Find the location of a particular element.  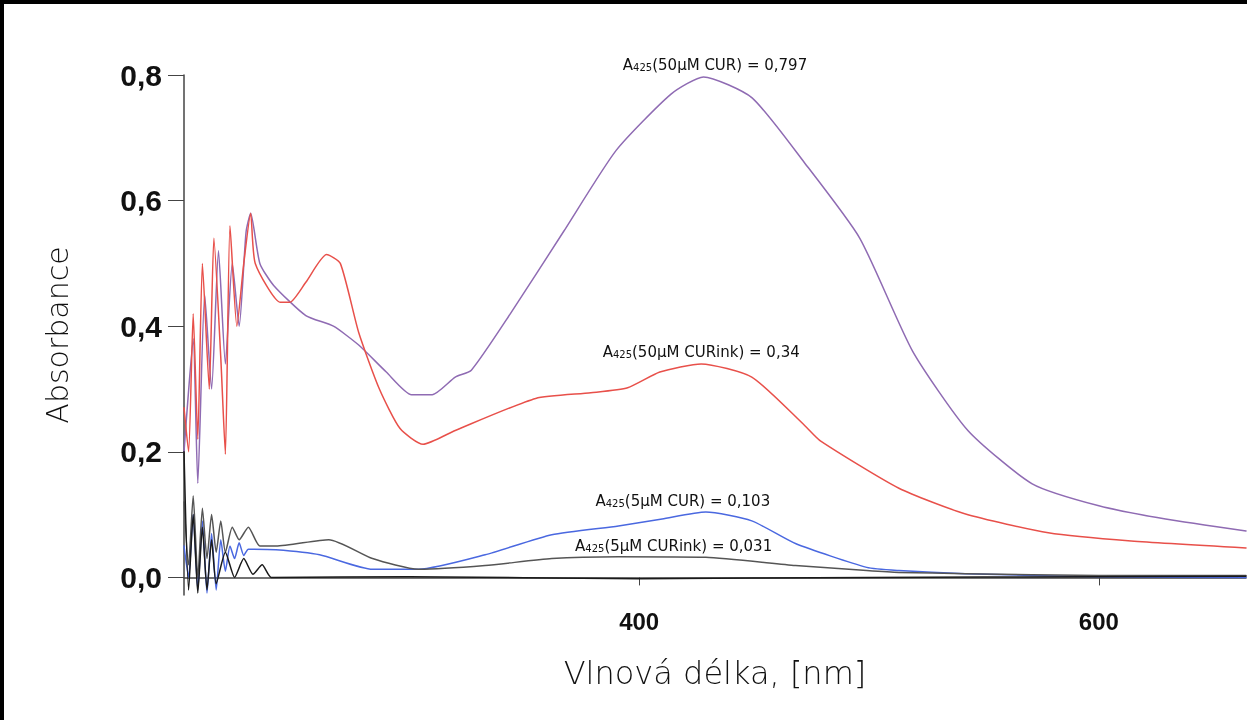

annotation: A425(50µM CUR) = 0,797 is located at coordinates (715, 64).